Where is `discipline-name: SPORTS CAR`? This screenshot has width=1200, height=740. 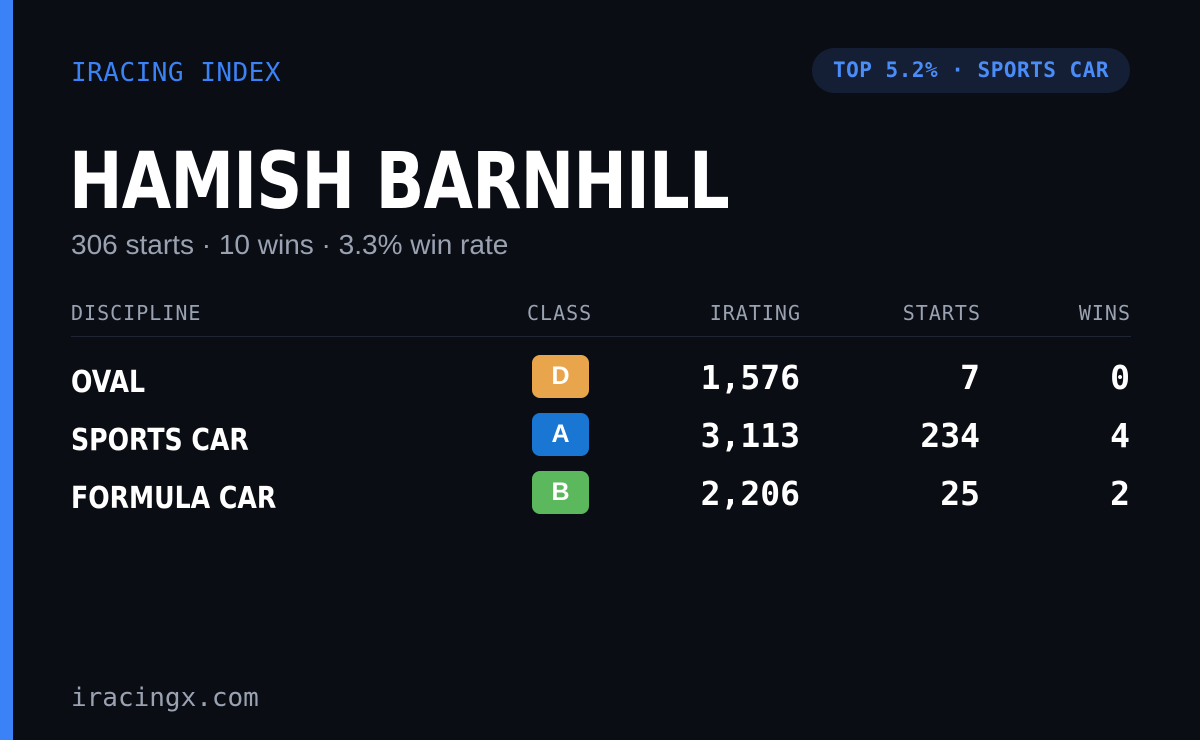
discipline-name: SPORTS CAR is located at coordinates (160, 440).